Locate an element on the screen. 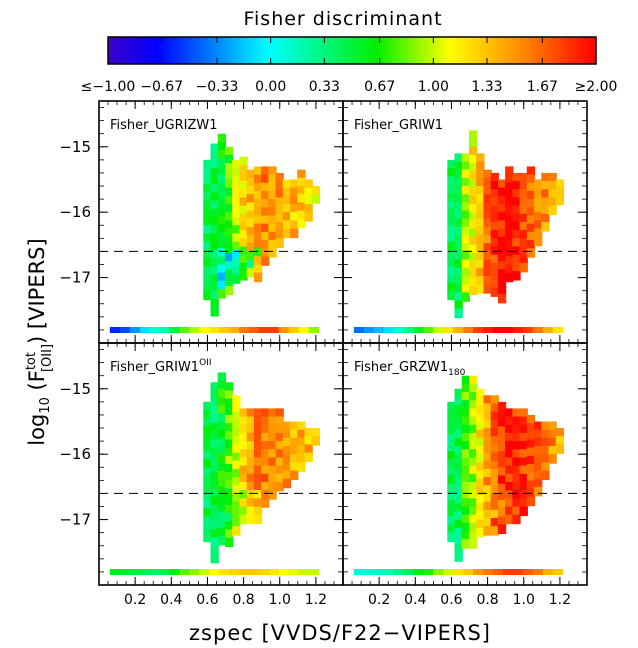  panel-frame is located at coordinates (465, 464).